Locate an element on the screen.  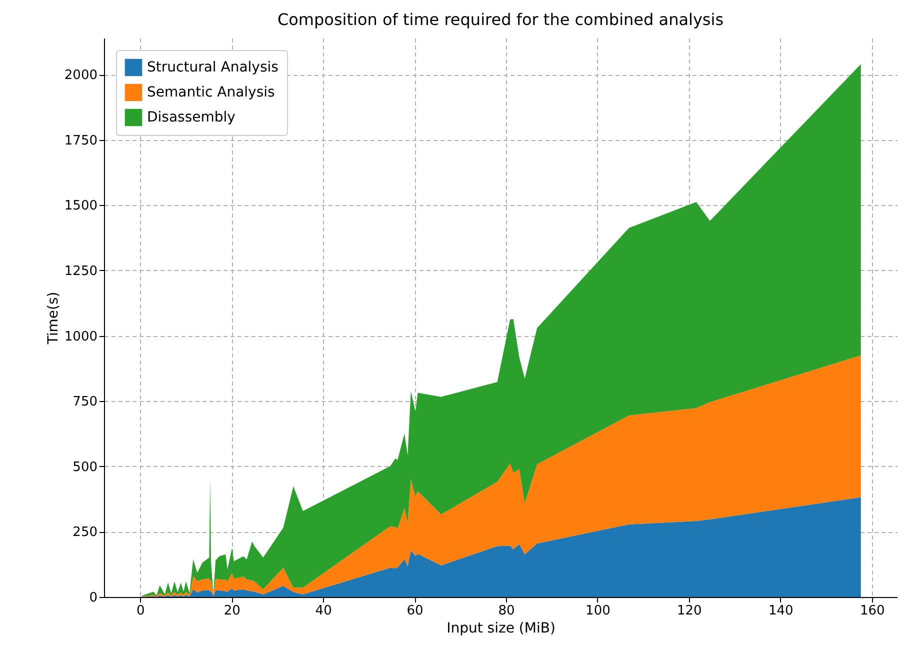
y-tick-label: 1500 is located at coordinates (81, 206).